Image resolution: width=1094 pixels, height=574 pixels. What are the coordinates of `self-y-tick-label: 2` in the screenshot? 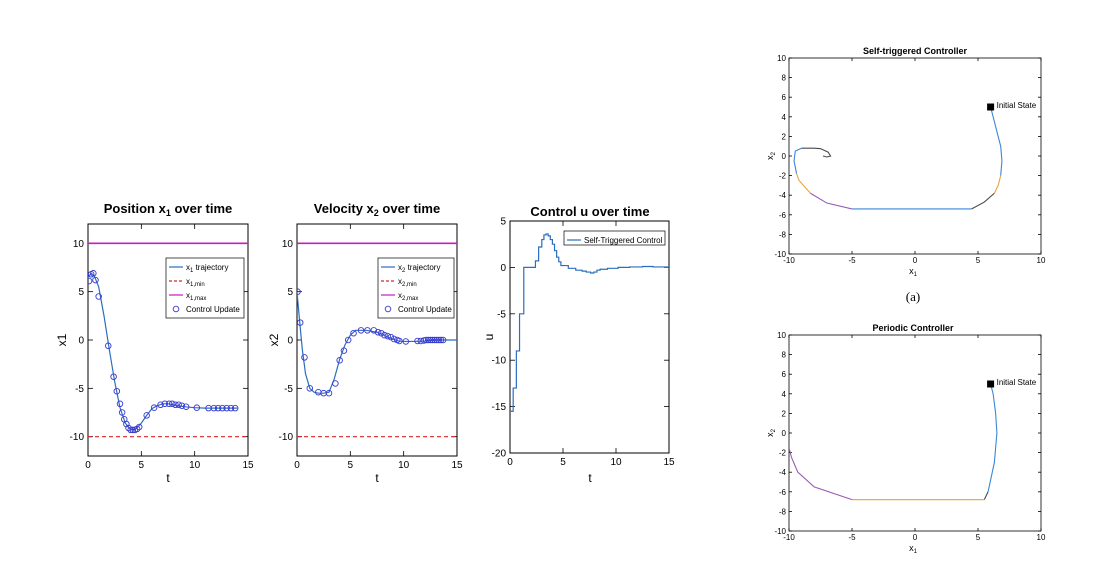 It's located at (784, 136).